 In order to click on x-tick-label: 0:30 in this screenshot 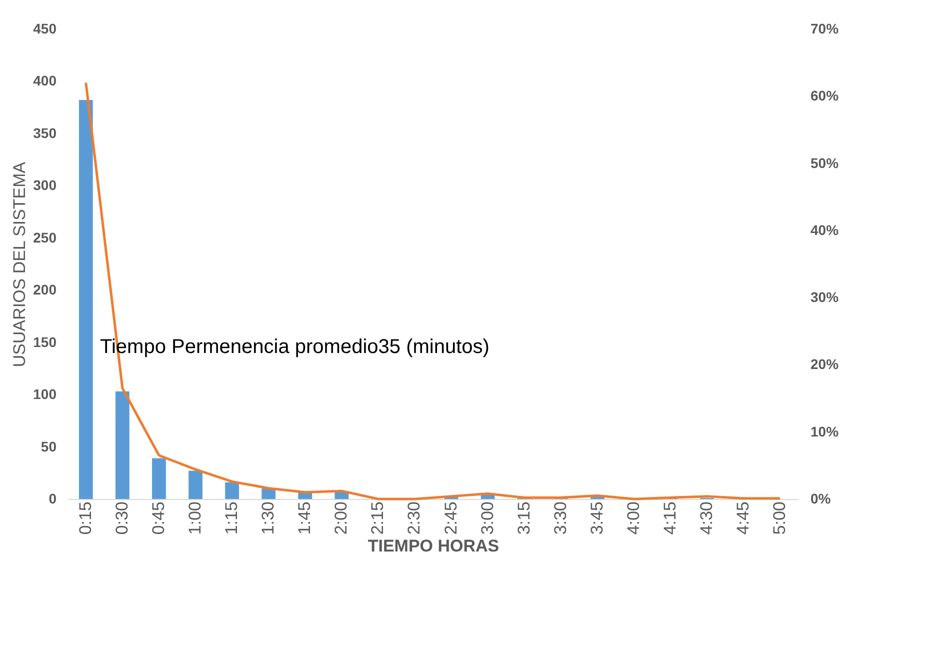, I will do `click(122, 518)`.